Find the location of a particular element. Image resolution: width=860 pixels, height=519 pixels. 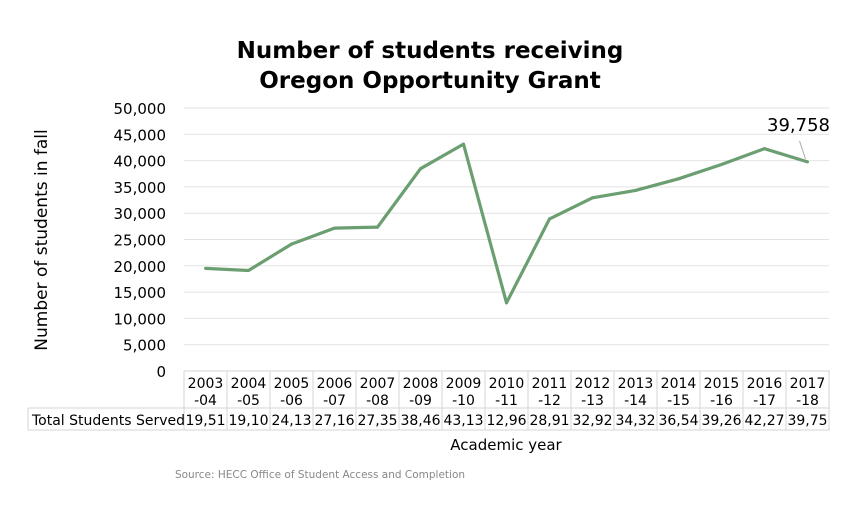

x-tick-label-year: 2008 is located at coordinates (421, 384).